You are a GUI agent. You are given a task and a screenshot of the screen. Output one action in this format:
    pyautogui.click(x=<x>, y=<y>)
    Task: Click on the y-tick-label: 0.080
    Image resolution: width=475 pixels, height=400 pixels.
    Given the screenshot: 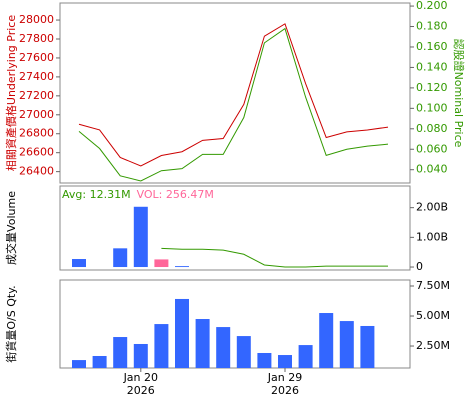 What is the action you would take?
    pyautogui.click(x=432, y=128)
    